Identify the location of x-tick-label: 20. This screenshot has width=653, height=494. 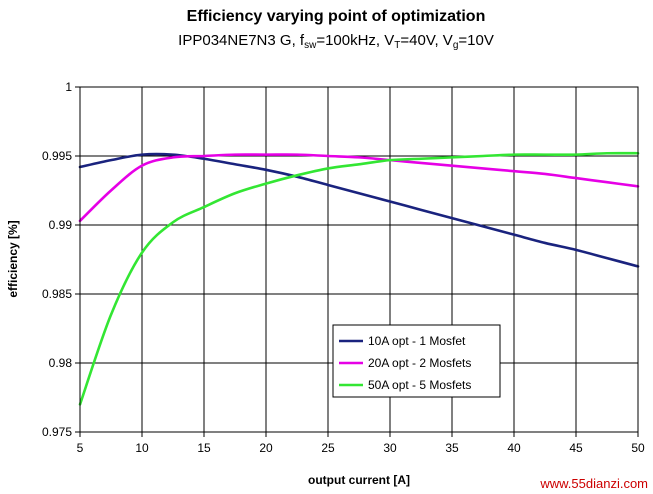
(266, 448).